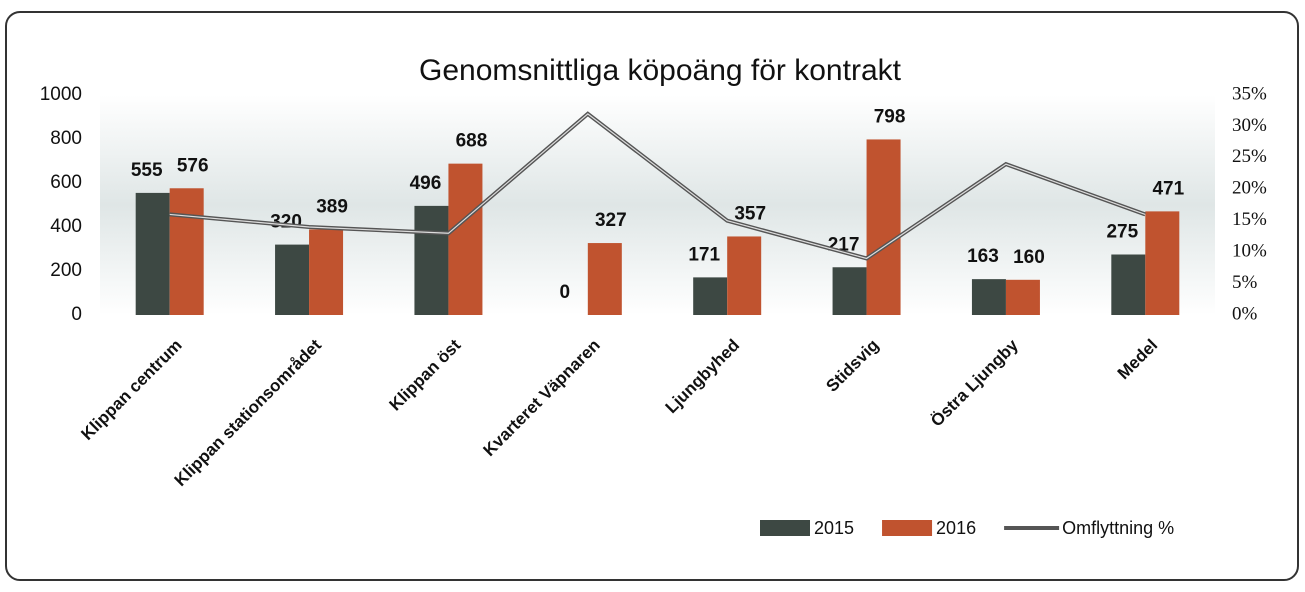 The height and width of the screenshot is (592, 1305). What do you see at coordinates (1249, 93) in the screenshot?
I see `y2-tick-label: 35%` at bounding box center [1249, 93].